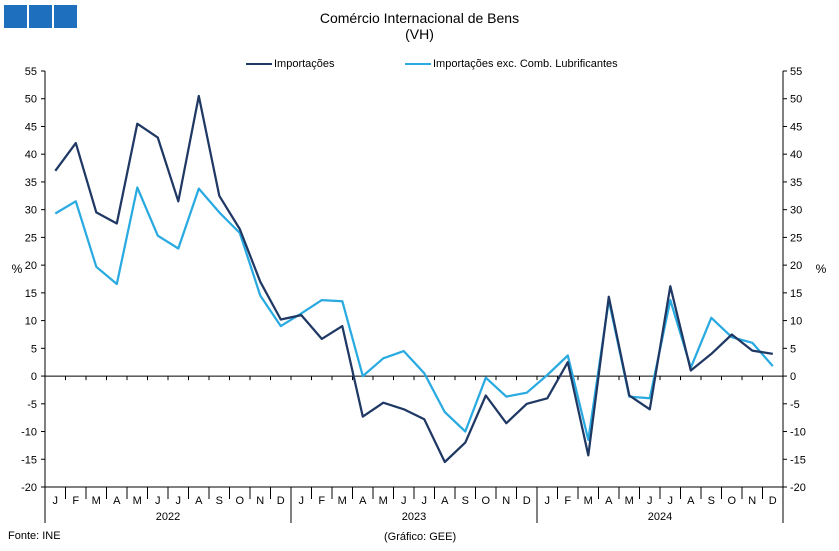 The image size is (839, 551). I want to click on y-tick-label-left: -10, so click(29, 433).